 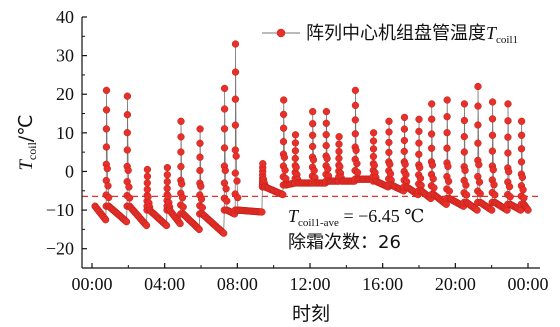 What do you see at coordinates (356, 217) in the screenshot?
I see `average-annotation: Tcoil1-ave = −6.45 ℃` at bounding box center [356, 217].